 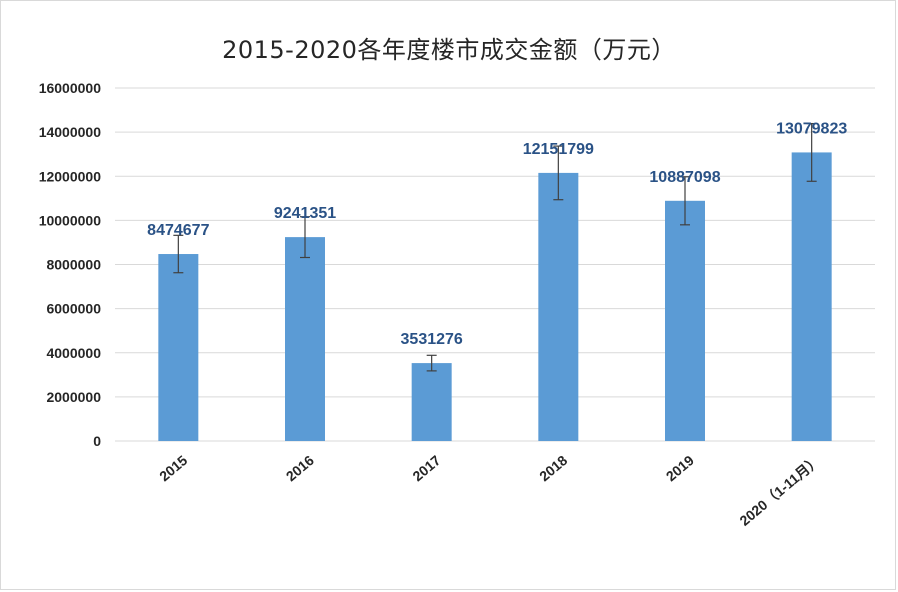 What do you see at coordinates (489, 490) in the screenshot?
I see `x-axis: 2015 2016 2017 2018 2019 2020（1-11月）` at bounding box center [489, 490].